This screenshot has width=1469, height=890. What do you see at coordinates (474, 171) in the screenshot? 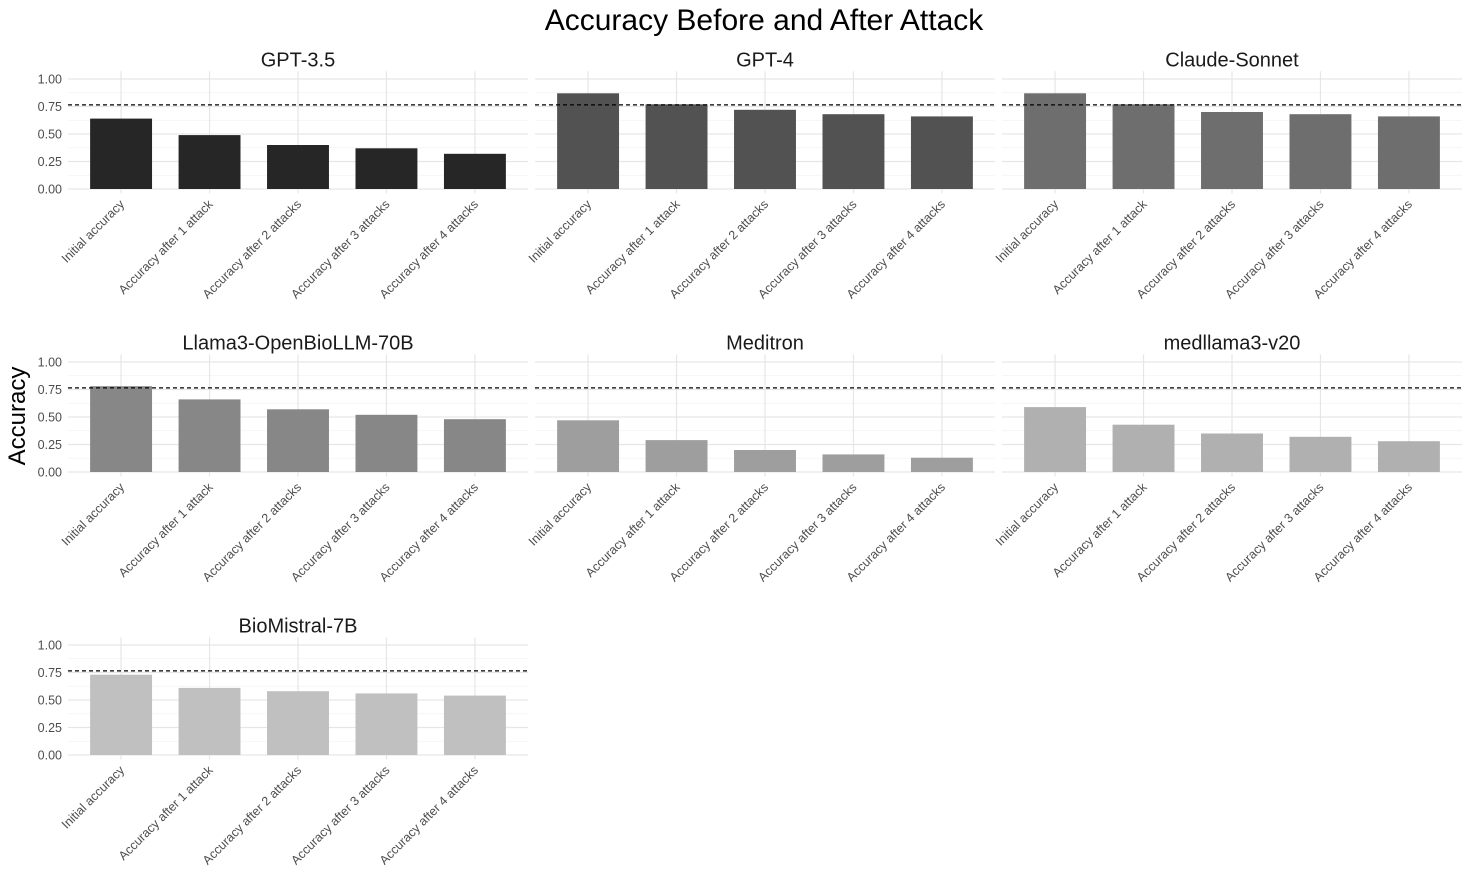
I see `bar-GPT-3.5-5` at bounding box center [474, 171].